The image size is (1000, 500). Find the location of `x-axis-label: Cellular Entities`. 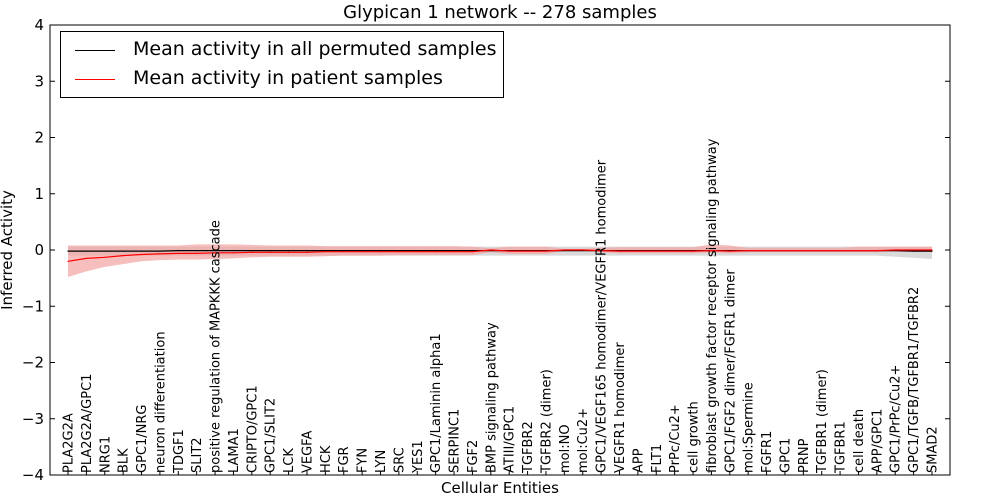

x-axis-label: Cellular Entities is located at coordinates (500, 488).